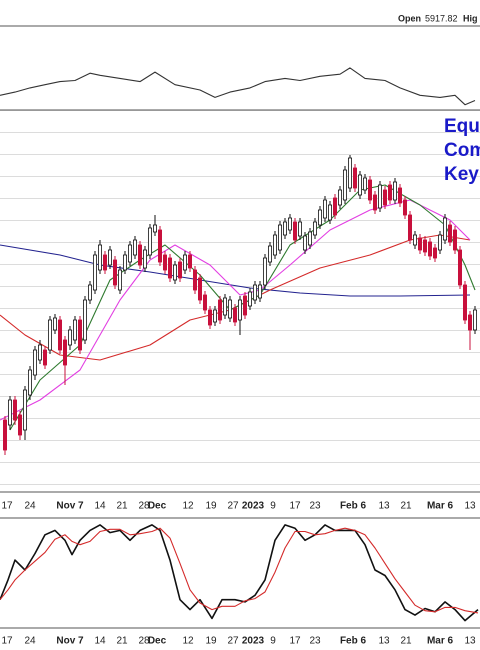 This screenshot has height=650, width=480. What do you see at coordinates (470, 18) in the screenshot?
I see `header-high-label: Hig` at bounding box center [470, 18].